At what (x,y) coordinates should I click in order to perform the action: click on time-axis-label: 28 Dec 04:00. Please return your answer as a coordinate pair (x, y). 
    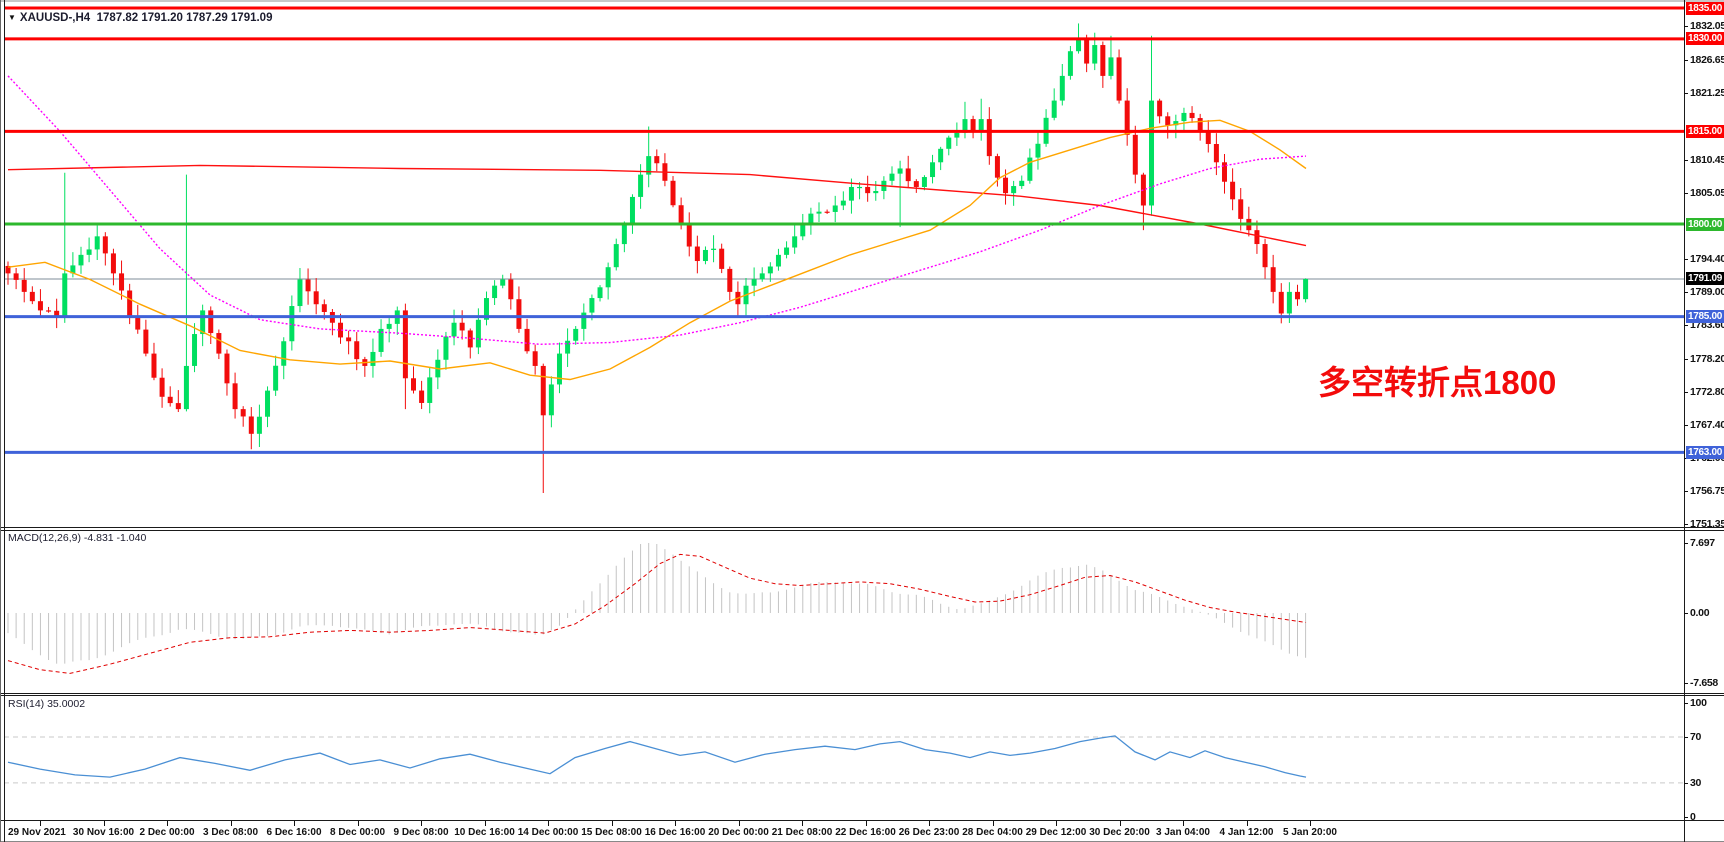
    Looking at the image, I should click on (992, 832).